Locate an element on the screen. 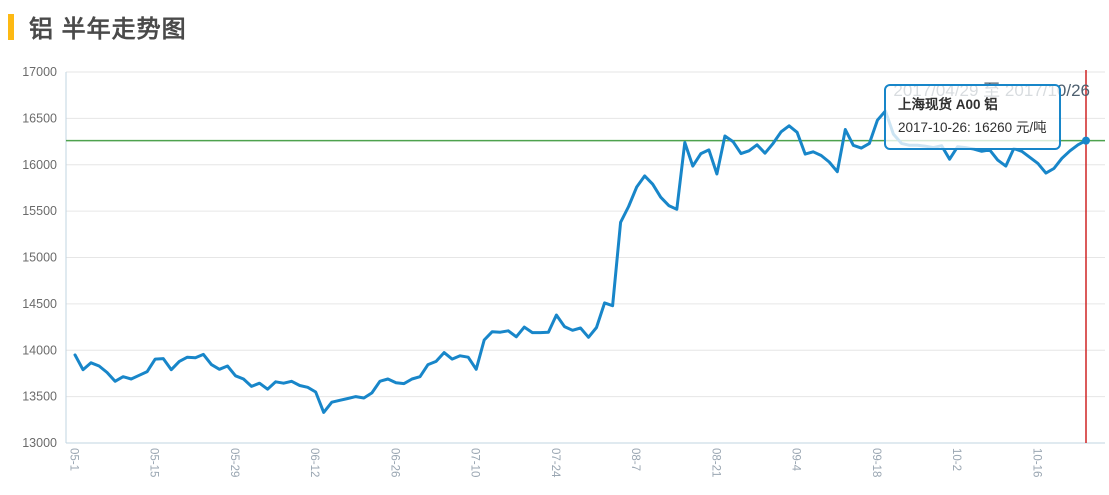  hover-tooltip: 上海现货 A00 铝 2017-10-26: 16260 元/吨 is located at coordinates (972, 117).